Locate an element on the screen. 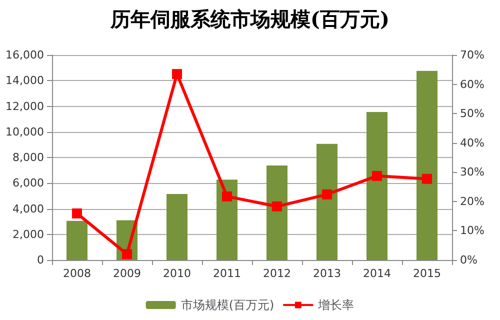  x-tick-label: 2013 is located at coordinates (327, 273).